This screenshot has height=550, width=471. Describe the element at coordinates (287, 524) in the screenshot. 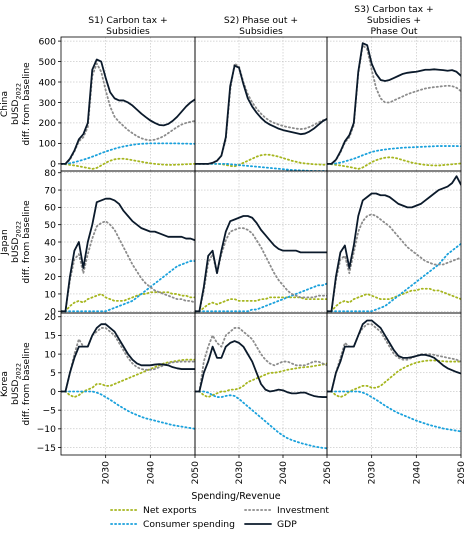

I see `legend-label-gdp: GDP` at that location.